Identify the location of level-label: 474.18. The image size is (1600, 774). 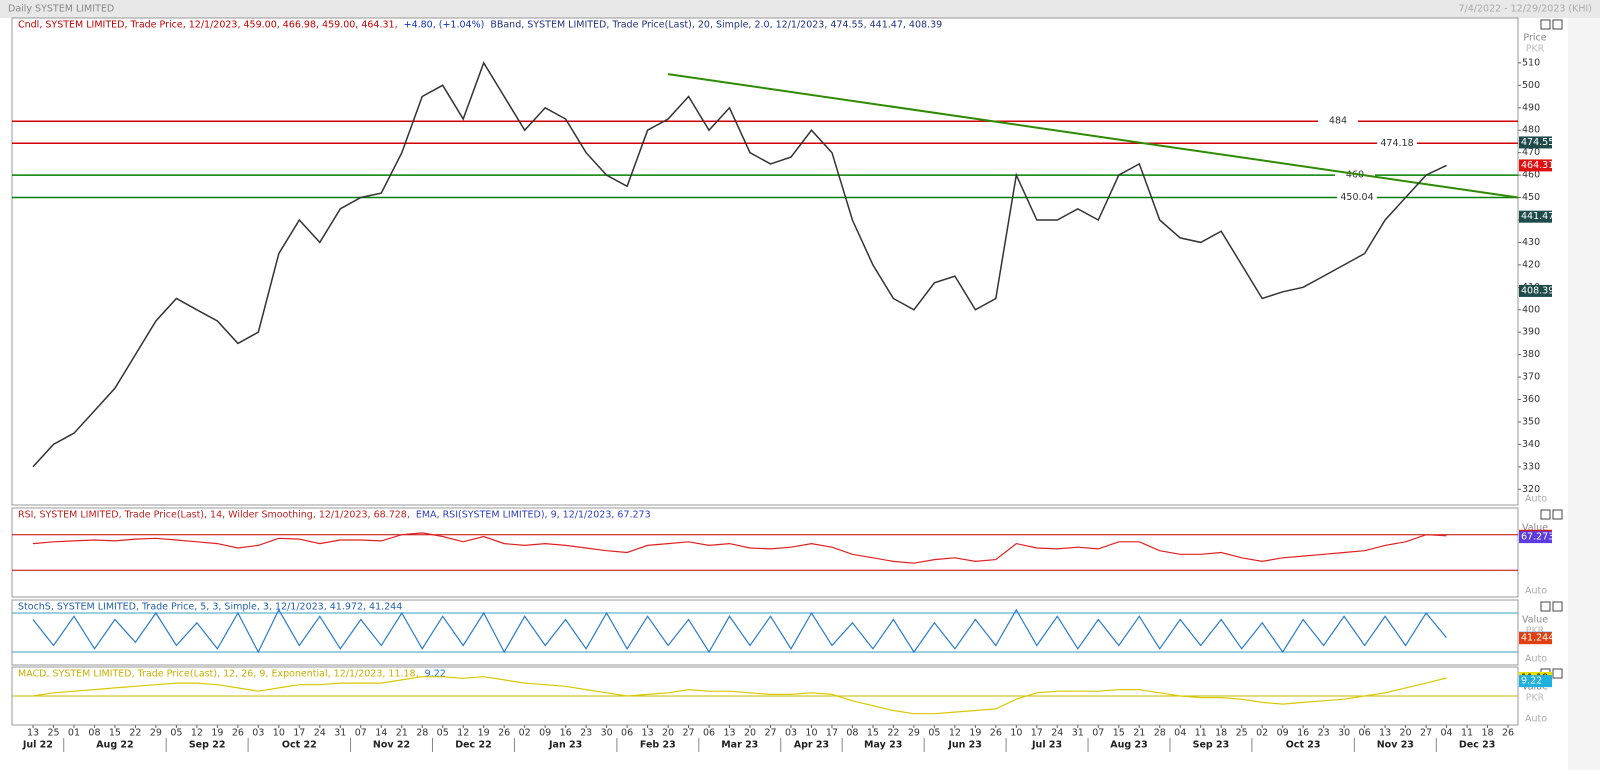
(1396, 143).